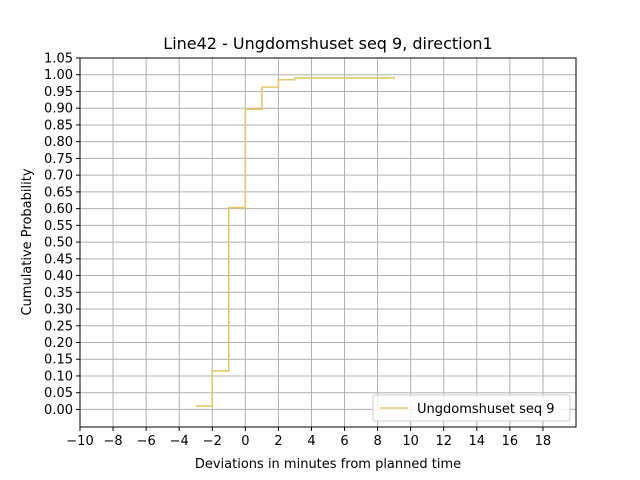 The width and height of the screenshot is (640, 480). Describe the element at coordinates (112, 441) in the screenshot. I see `x-tick-label: −8` at that location.